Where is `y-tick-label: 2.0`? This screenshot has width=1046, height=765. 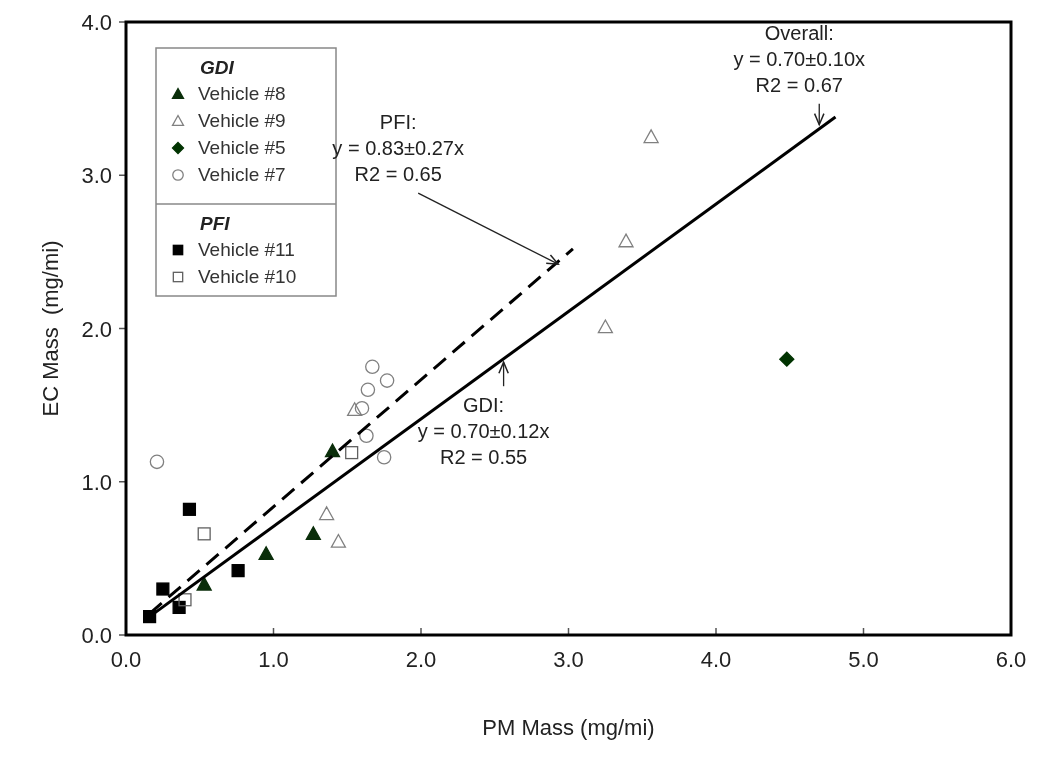
y-tick-label: 2.0 is located at coordinates (96, 329).